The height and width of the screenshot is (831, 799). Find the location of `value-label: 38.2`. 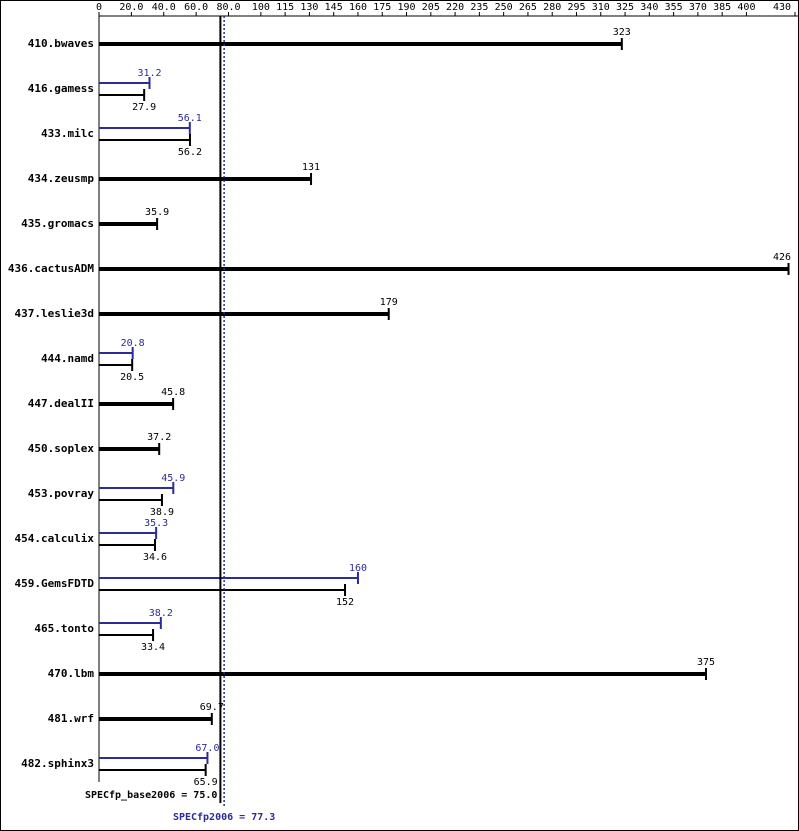

value-label: 38.2 is located at coordinates (161, 613).